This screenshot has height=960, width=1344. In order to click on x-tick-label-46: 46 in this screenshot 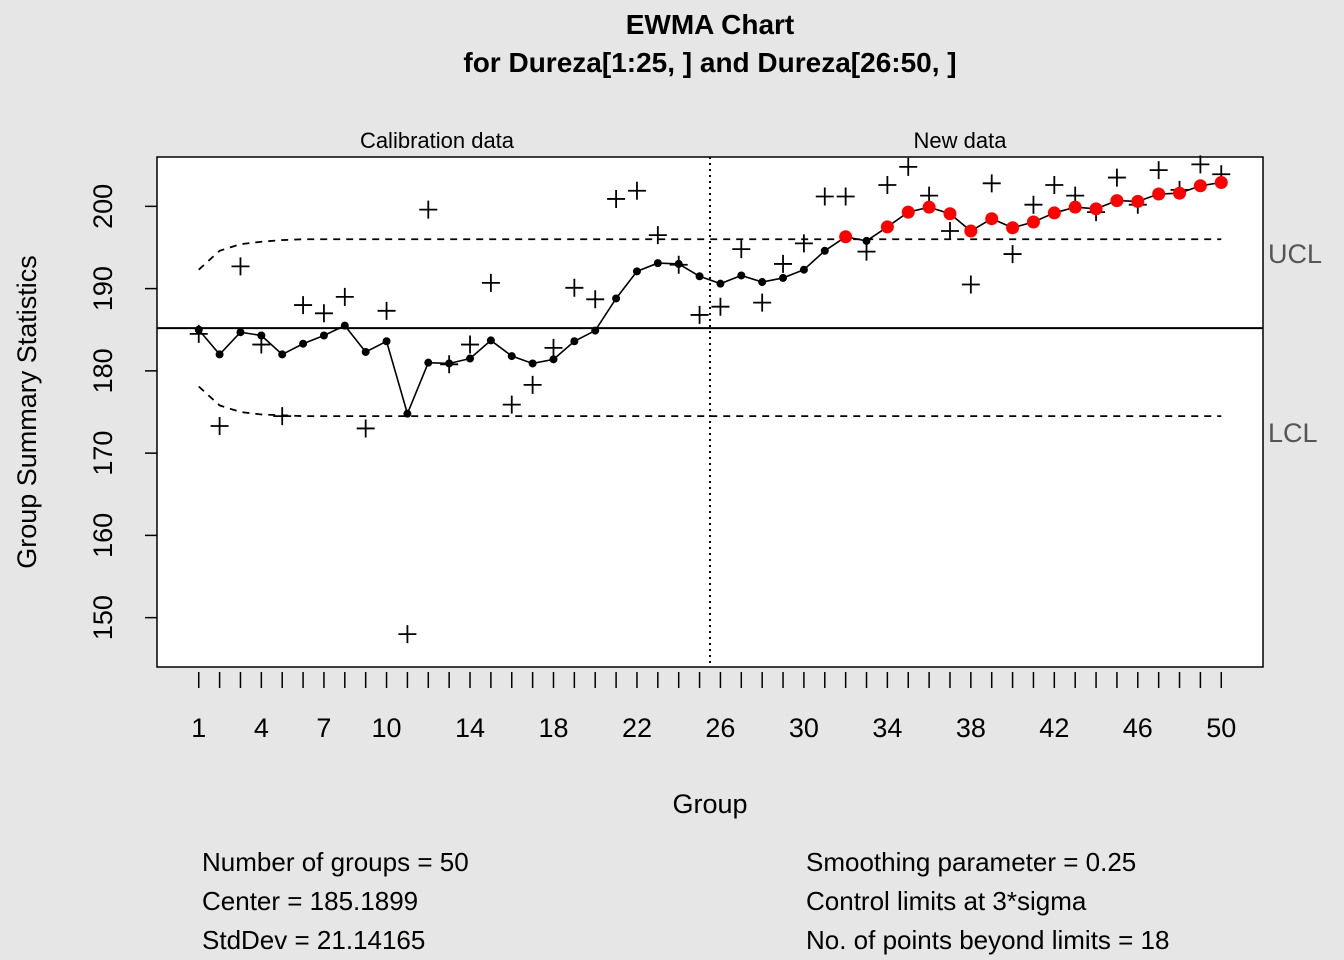, I will do `click(1138, 728)`.